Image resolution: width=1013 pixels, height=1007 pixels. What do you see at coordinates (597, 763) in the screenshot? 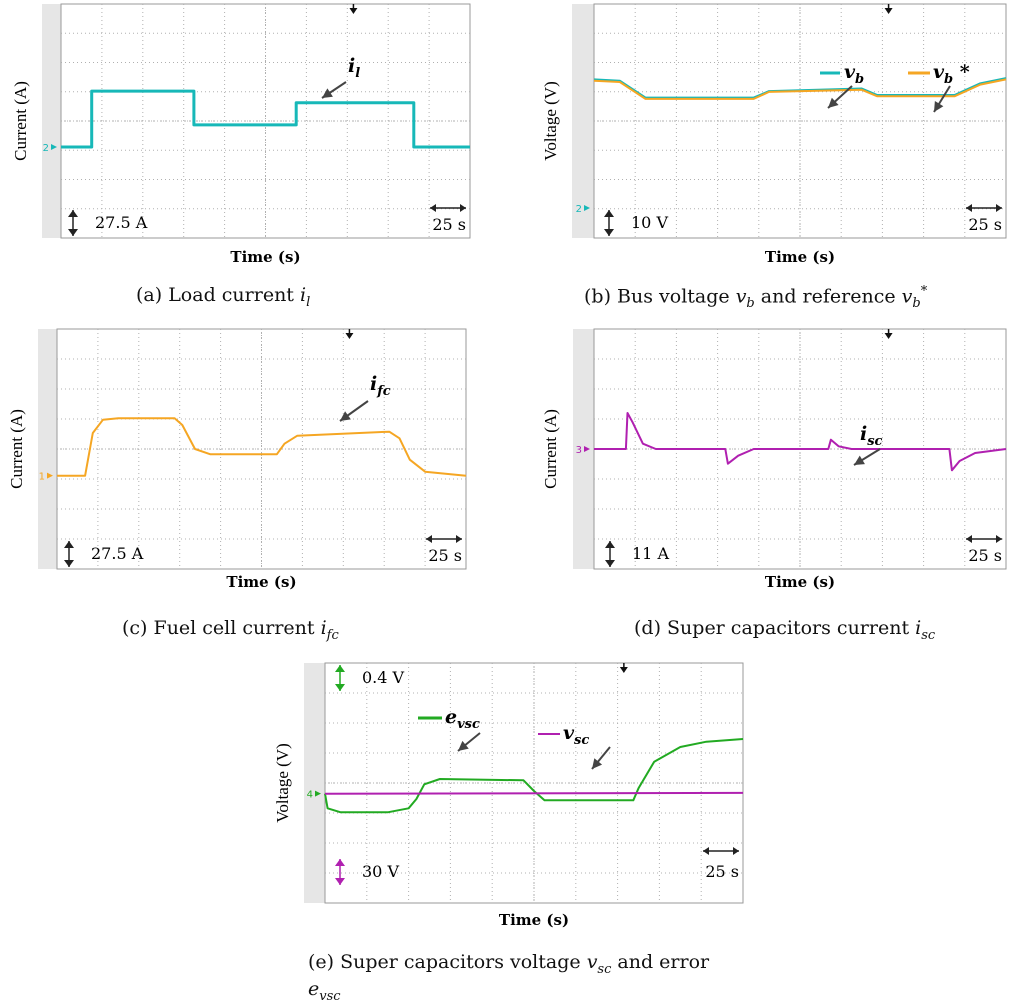
I see `callout-vsc-head` at bounding box center [597, 763].